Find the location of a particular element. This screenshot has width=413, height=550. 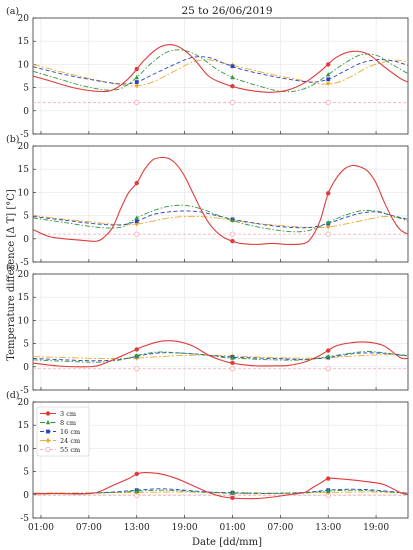

y-axis-title: Temperature difference [Δ T] [°C] is located at coordinates (11, 275).